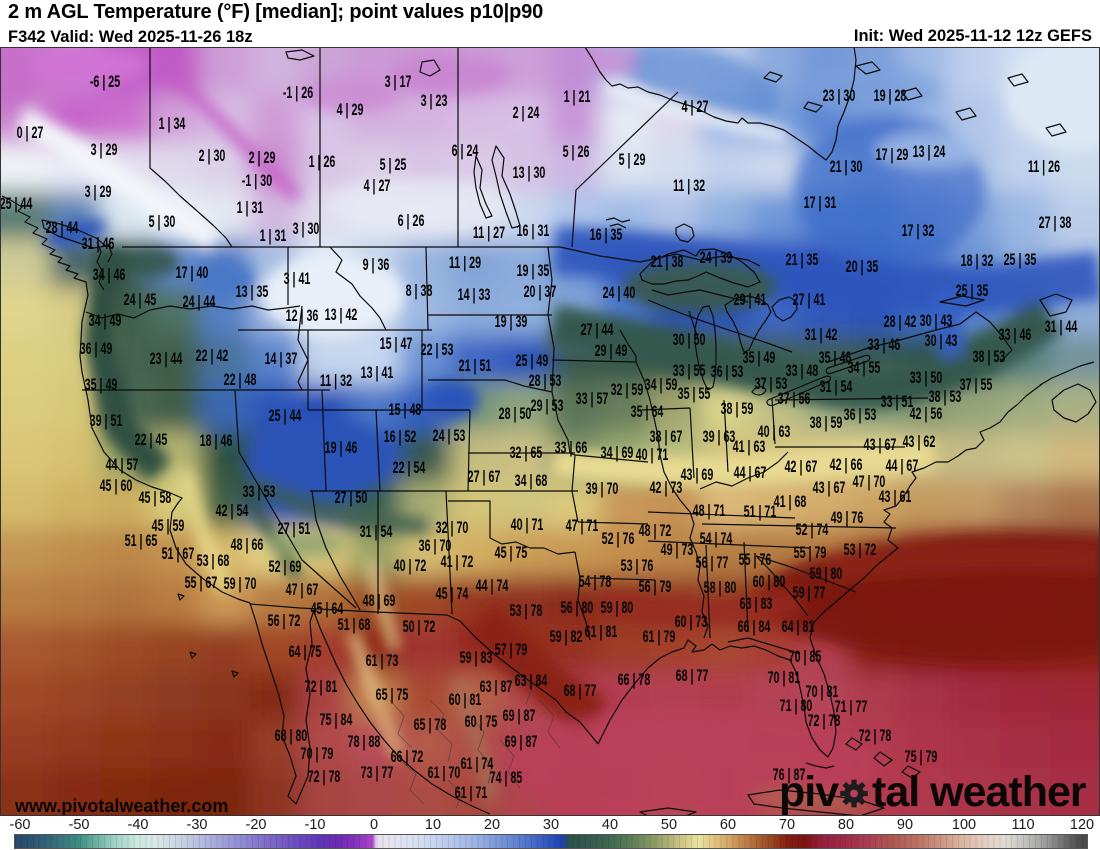 This screenshot has width=1100, height=850. What do you see at coordinates (812, 530) in the screenshot?
I see `svg-text: 52 | 74` at bounding box center [812, 530].